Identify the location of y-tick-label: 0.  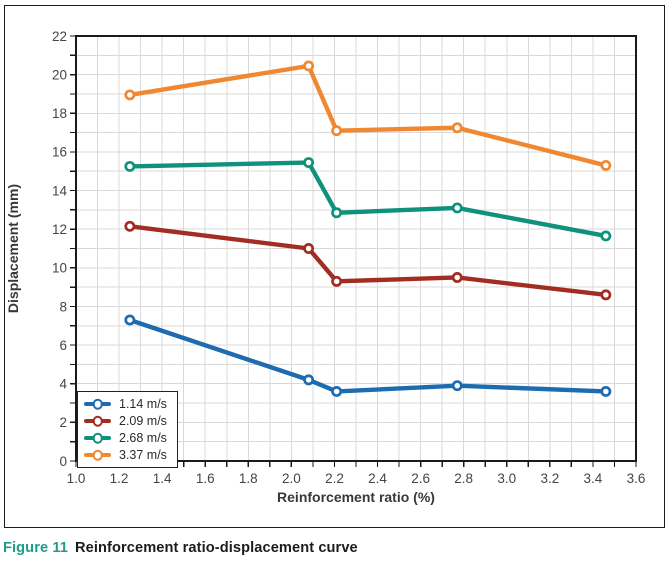
(63, 461).